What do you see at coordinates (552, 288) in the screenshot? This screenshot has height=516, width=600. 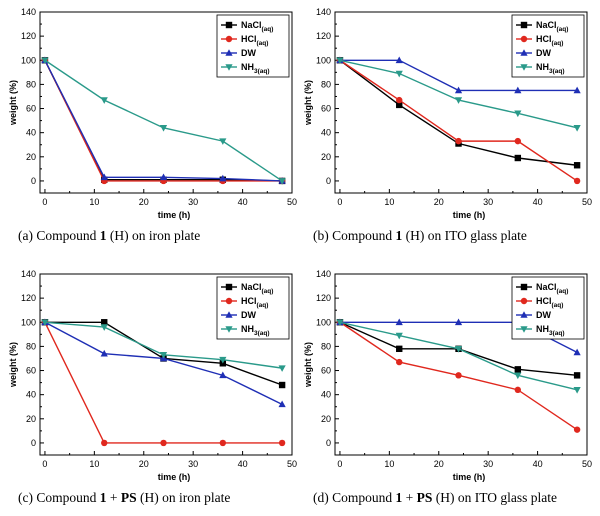 I see `legend-label: NaCl(aq)` at bounding box center [552, 288].